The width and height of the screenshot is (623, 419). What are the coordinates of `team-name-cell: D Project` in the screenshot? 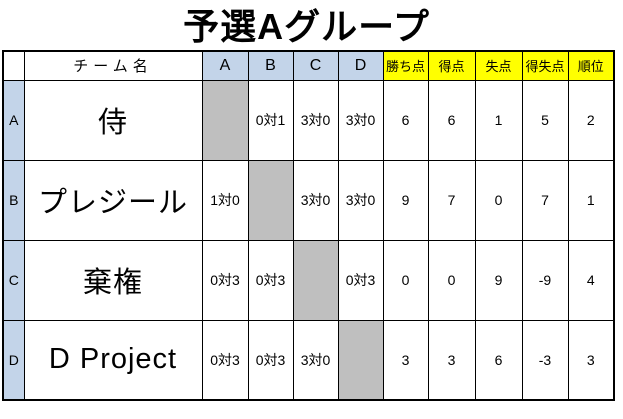 It's located at (113, 360).